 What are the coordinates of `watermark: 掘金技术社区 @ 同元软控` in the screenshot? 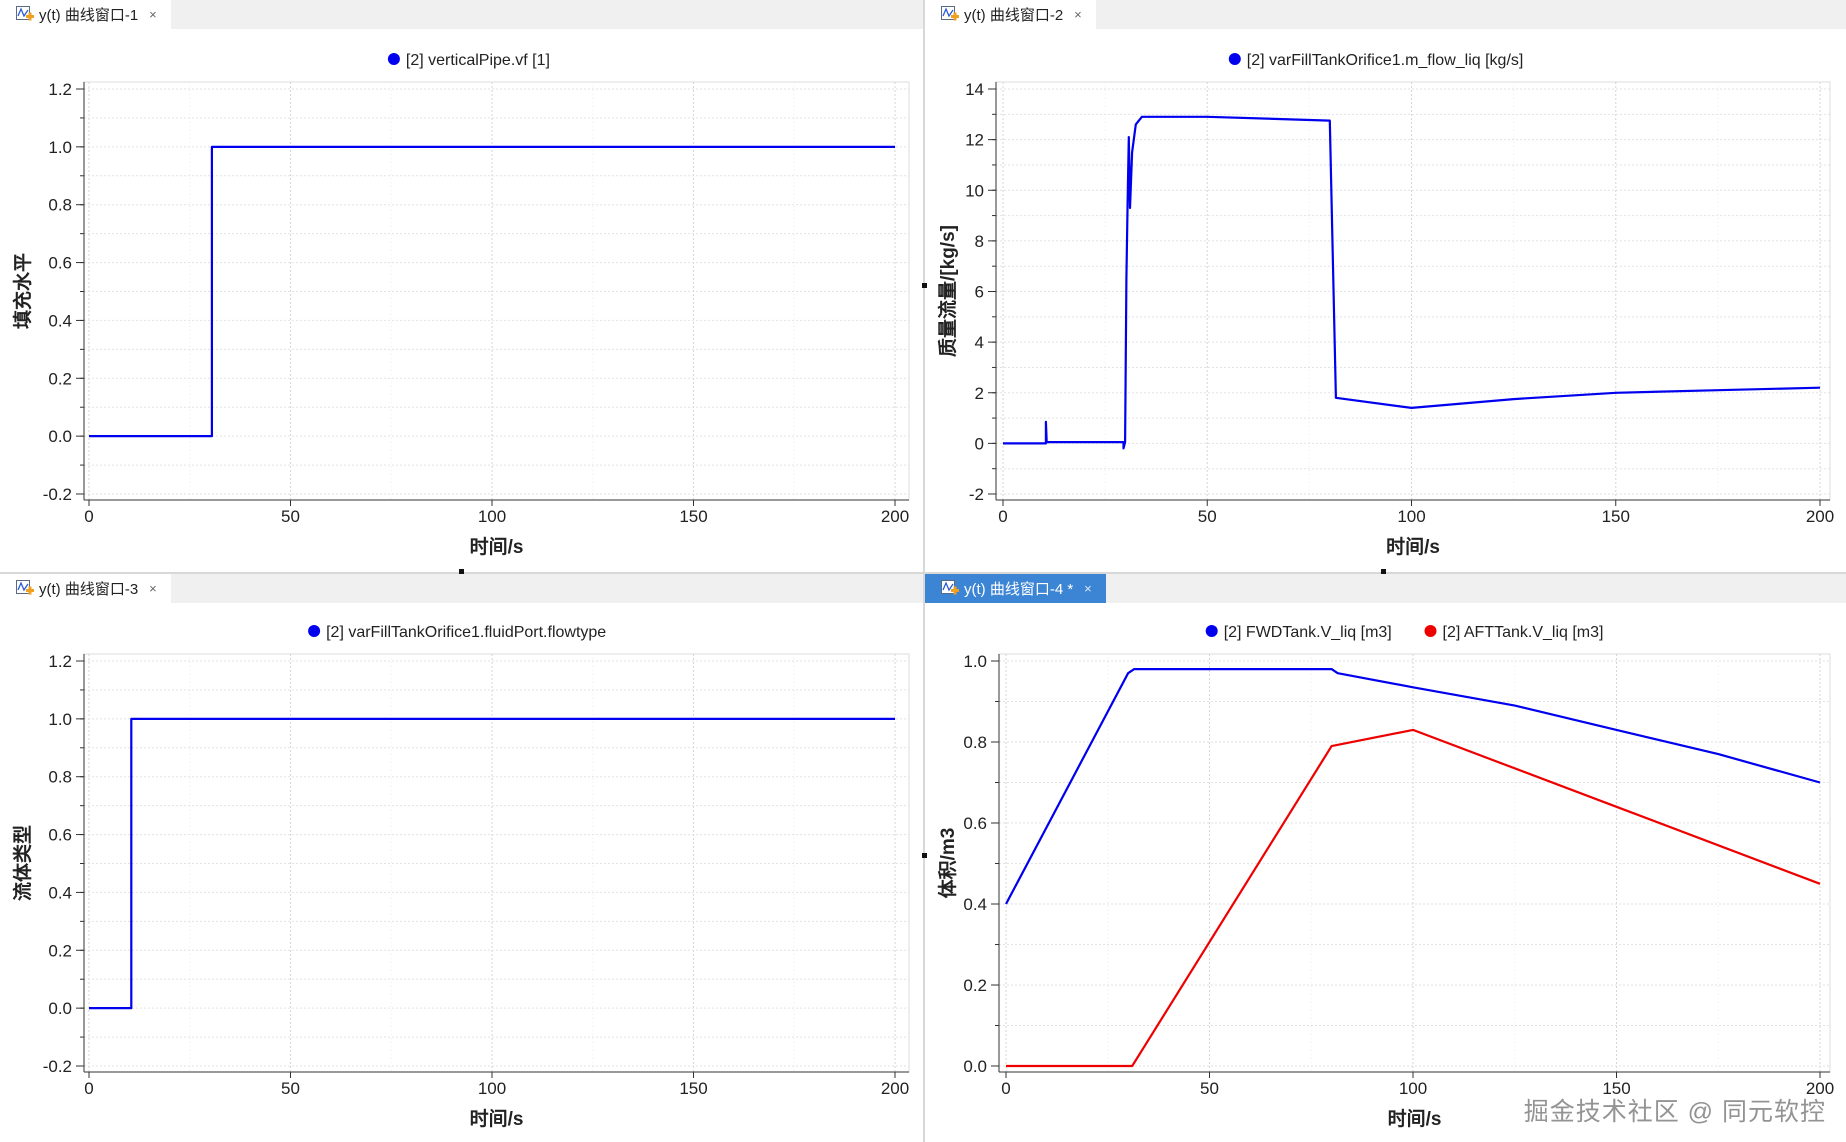 It's located at (1674, 1112).